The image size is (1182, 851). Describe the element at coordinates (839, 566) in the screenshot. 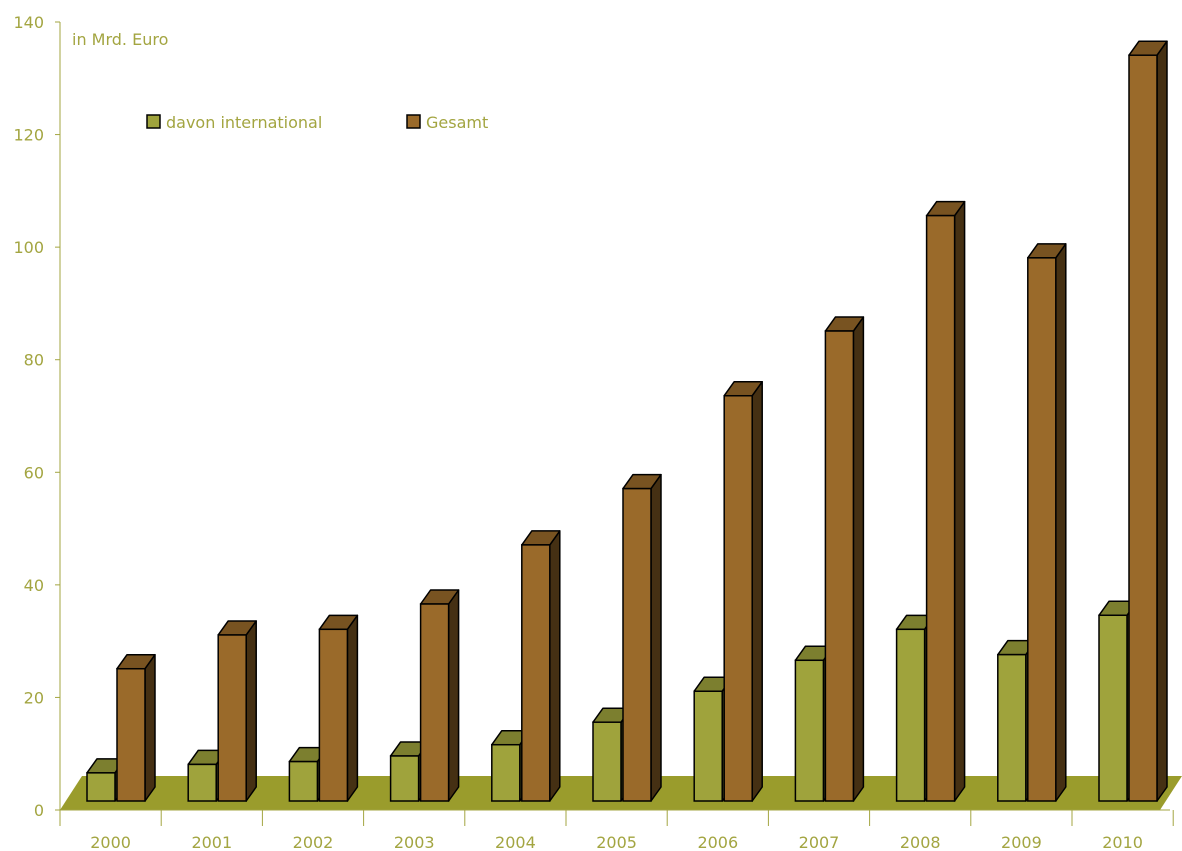

I see `bar-gesamt-2007-front` at that location.